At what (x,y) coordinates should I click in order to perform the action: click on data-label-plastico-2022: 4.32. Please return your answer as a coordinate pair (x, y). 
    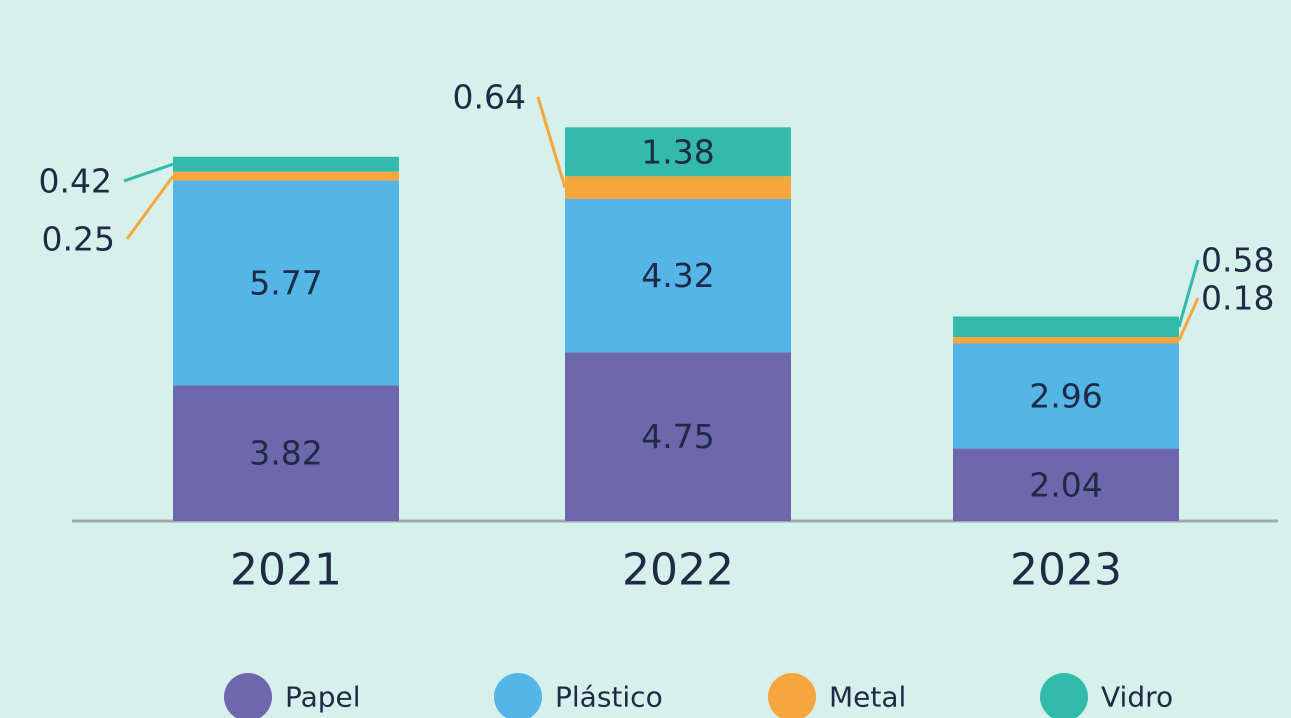
    Looking at the image, I should click on (677, 275).